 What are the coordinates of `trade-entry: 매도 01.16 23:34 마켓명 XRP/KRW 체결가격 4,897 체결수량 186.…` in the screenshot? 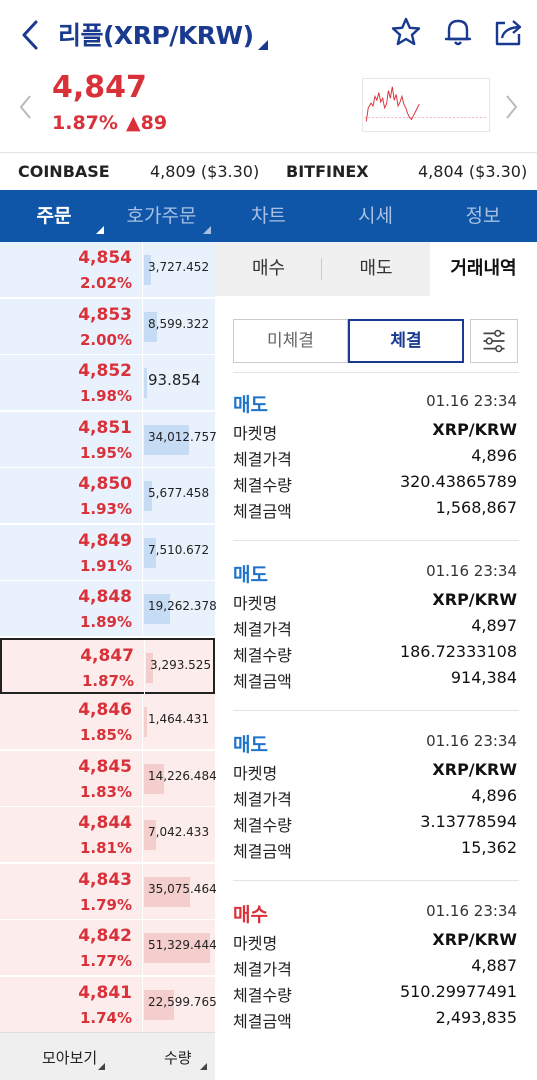 It's located at (376, 644).